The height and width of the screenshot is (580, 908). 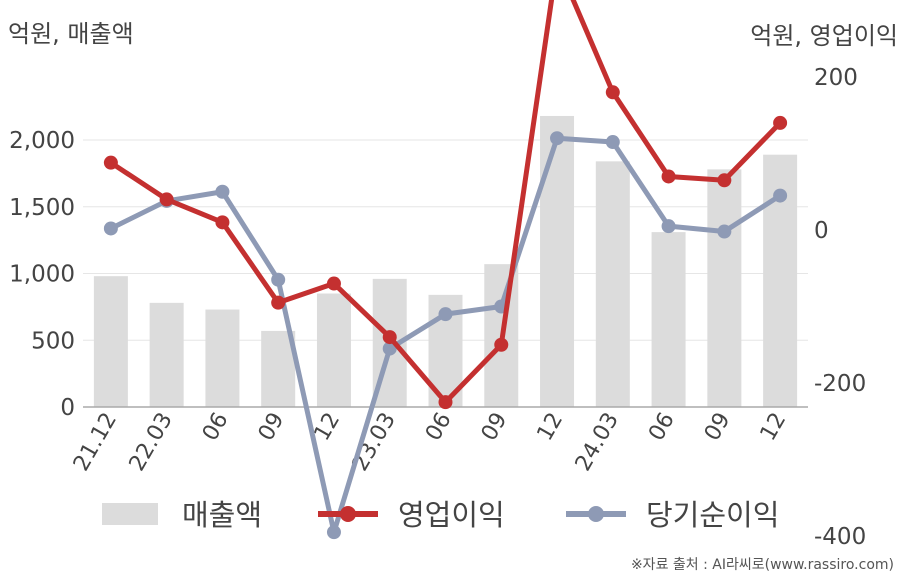 What do you see at coordinates (42, 275) in the screenshot?
I see `left-tick-label: 1,000` at bounding box center [42, 275].